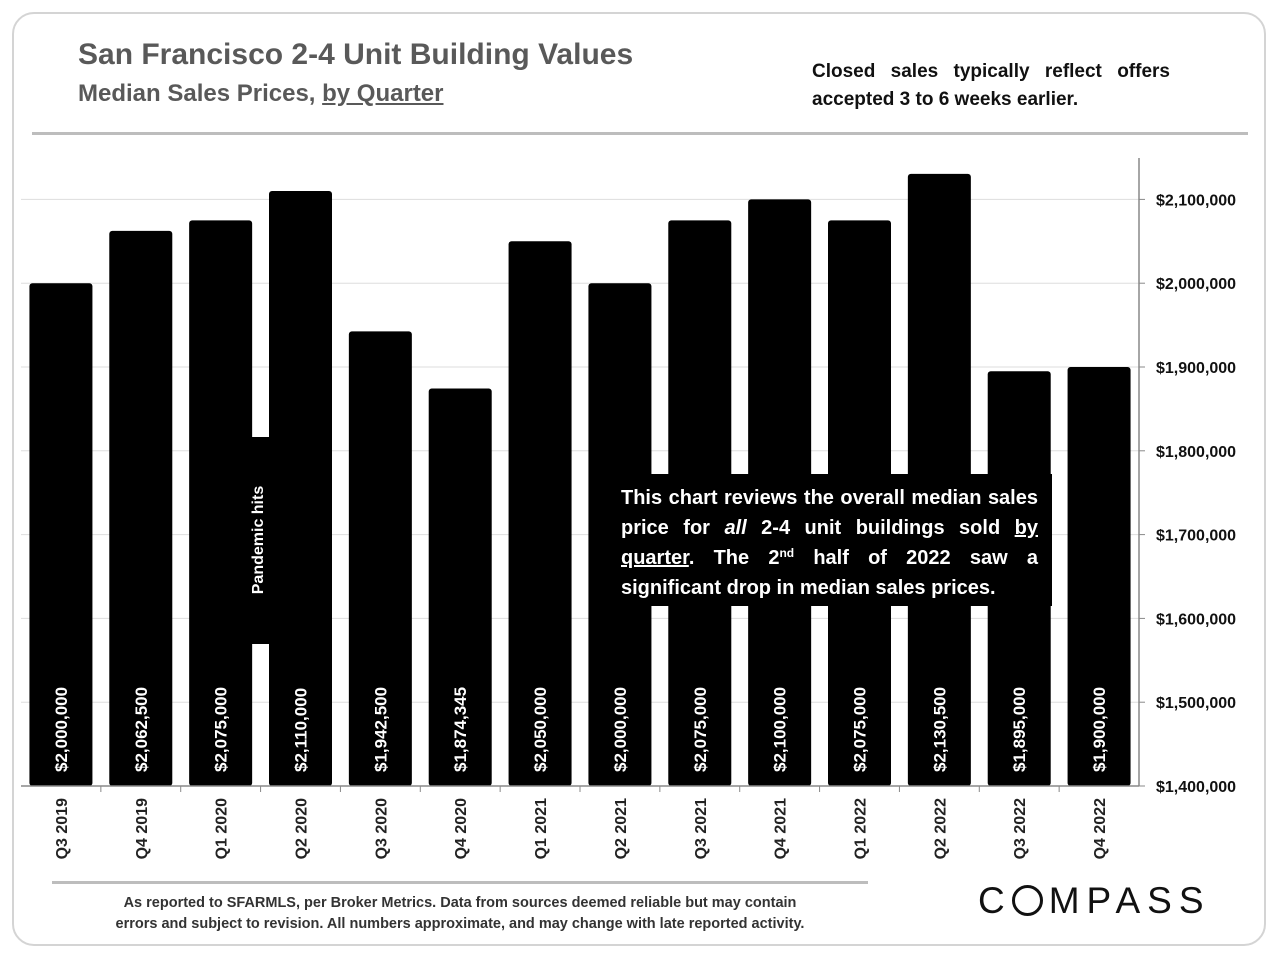  What do you see at coordinates (1196, 200) in the screenshot?
I see `y-tick-label: $2,100,000` at bounding box center [1196, 200].